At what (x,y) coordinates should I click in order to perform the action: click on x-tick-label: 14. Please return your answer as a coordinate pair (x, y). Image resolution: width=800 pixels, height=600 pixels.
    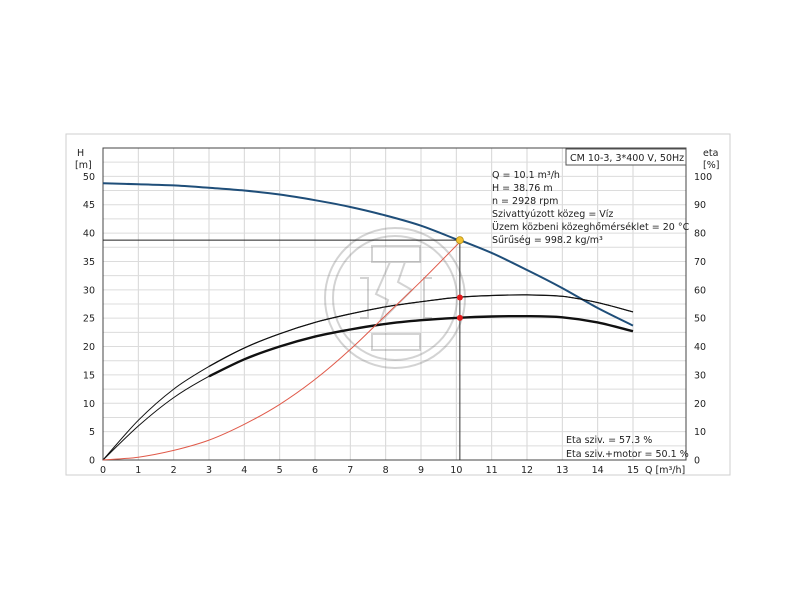
    Looking at the image, I should click on (598, 470).